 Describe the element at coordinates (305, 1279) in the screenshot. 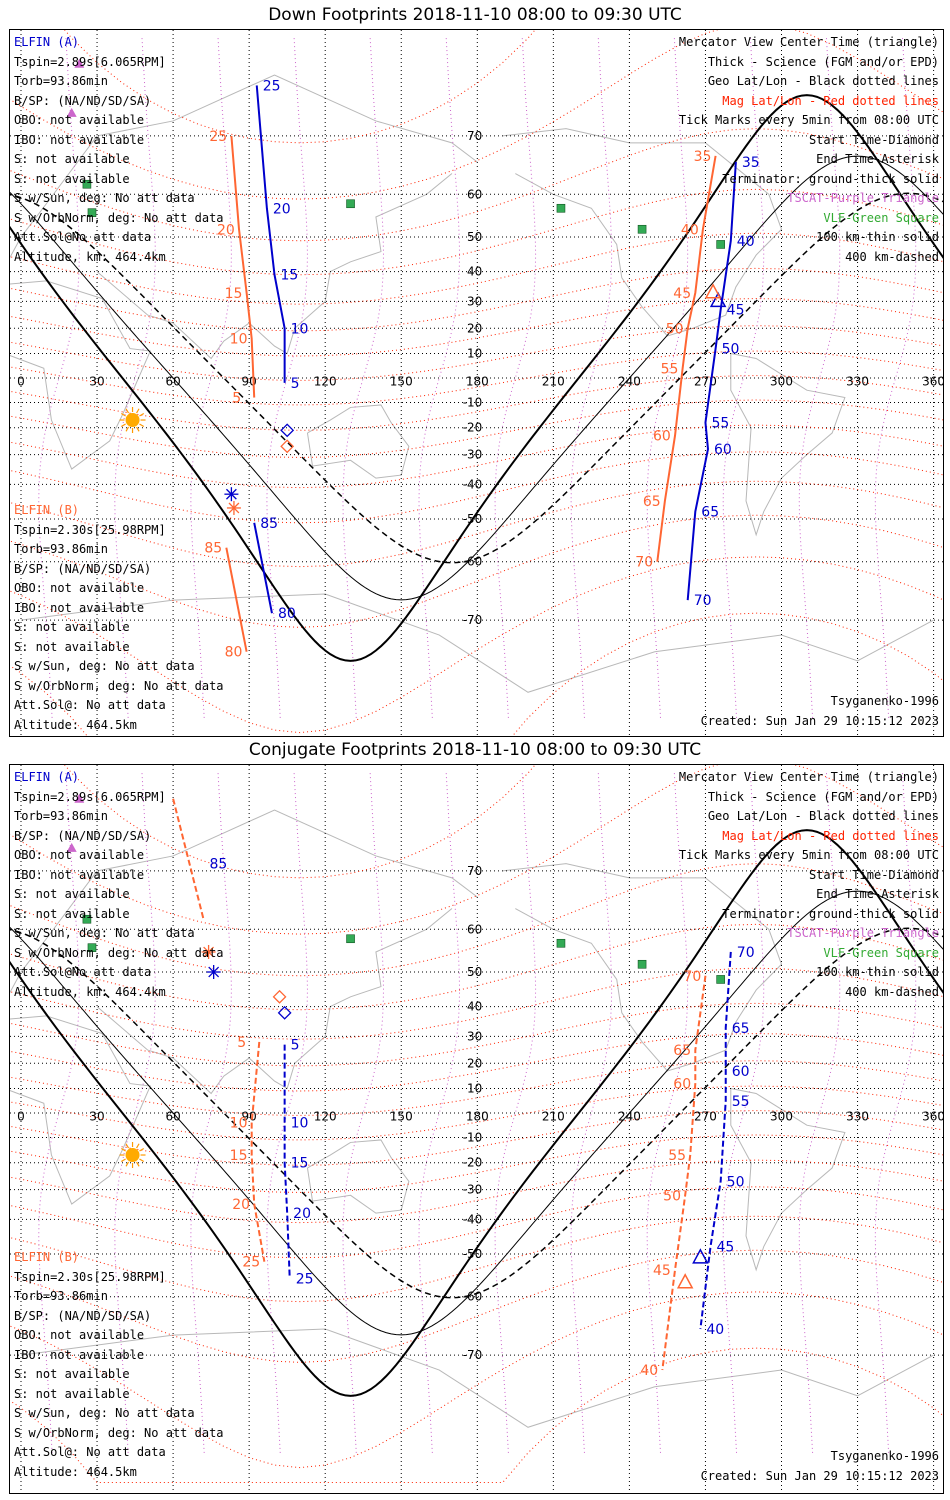

I see `time-tick-label: 25` at that location.